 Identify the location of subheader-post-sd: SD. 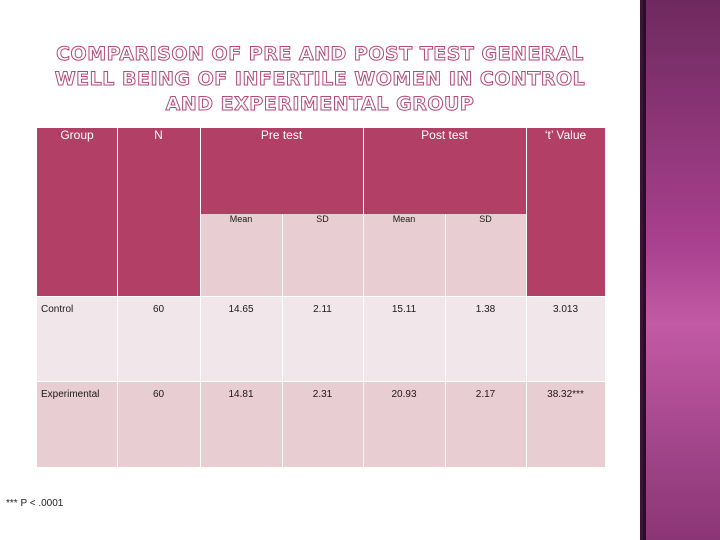
(485, 255).